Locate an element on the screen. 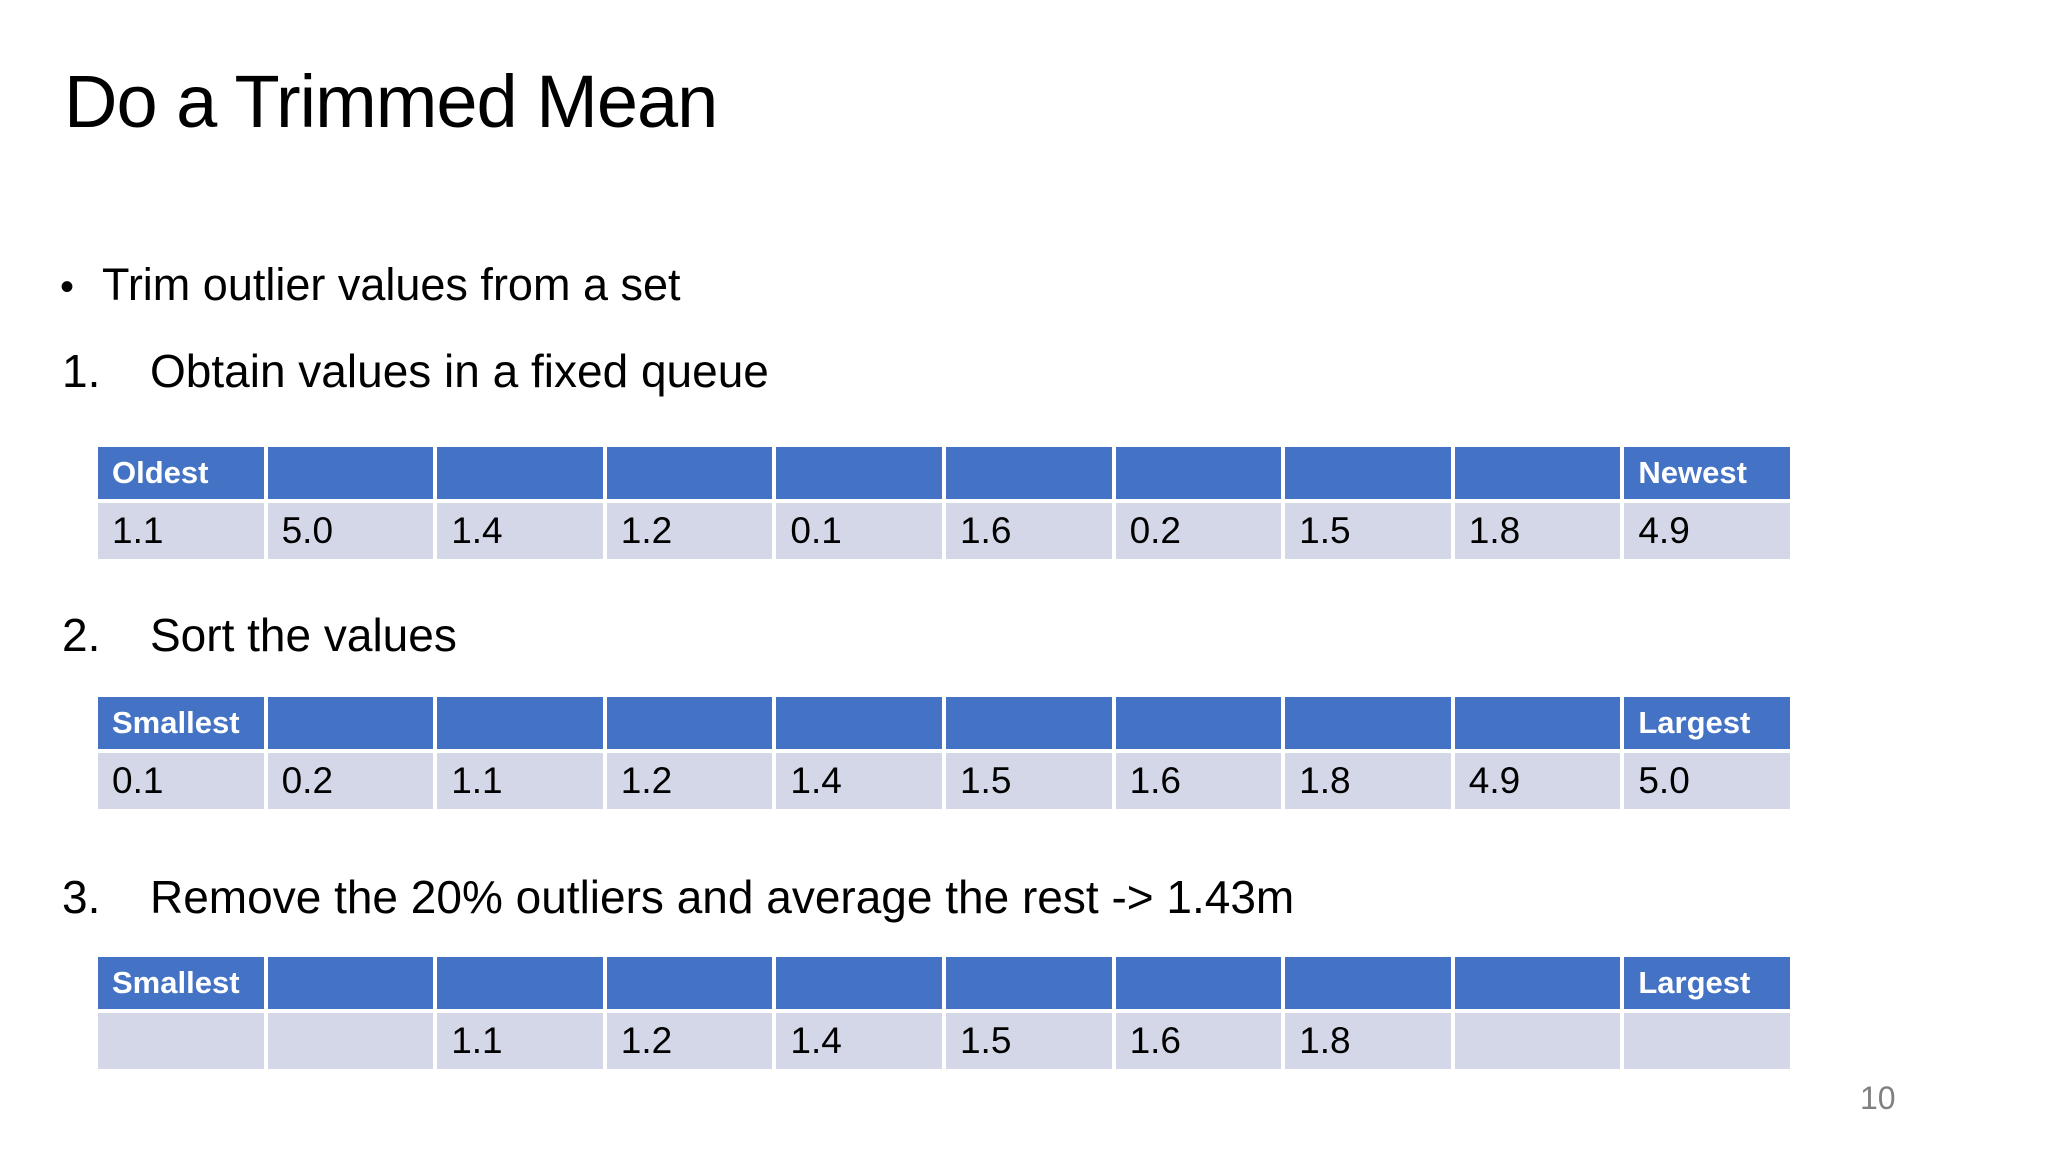 The image size is (2048, 1152). bullet-item: • Trim outlier values from a set is located at coordinates (370, 285).